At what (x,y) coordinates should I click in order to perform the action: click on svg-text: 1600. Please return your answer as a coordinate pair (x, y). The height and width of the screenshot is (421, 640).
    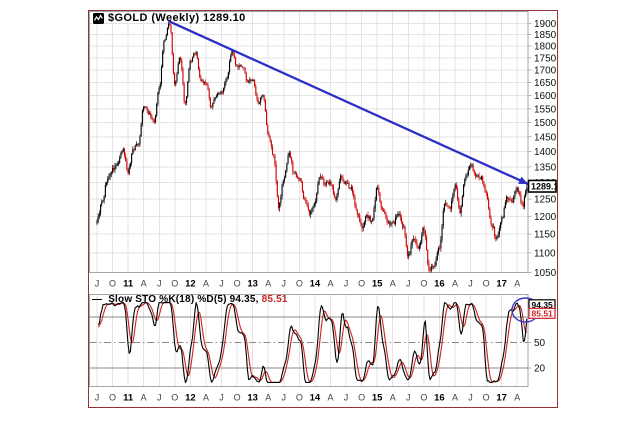
    Looking at the image, I should click on (545, 96).